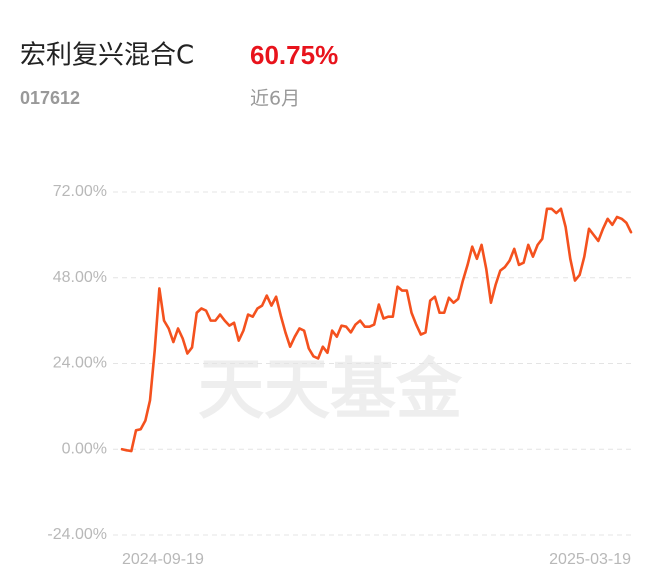 This screenshot has height=585, width=660. Describe the element at coordinates (107, 56) in the screenshot. I see `fund-name: 宏利复兴混合C` at that location.